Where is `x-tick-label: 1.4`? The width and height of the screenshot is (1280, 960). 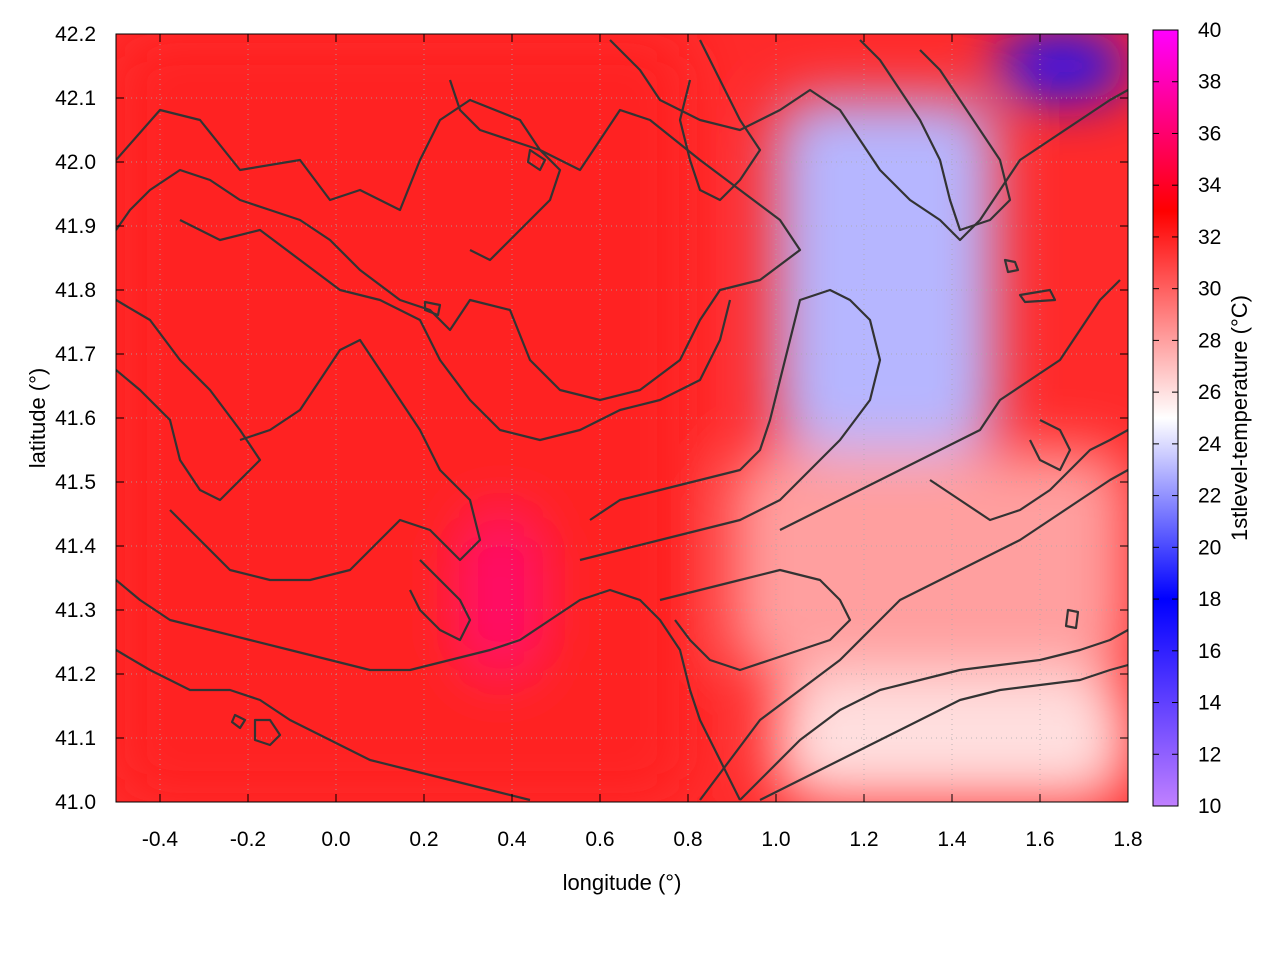 x-tick-label: 1.4 is located at coordinates (952, 839).